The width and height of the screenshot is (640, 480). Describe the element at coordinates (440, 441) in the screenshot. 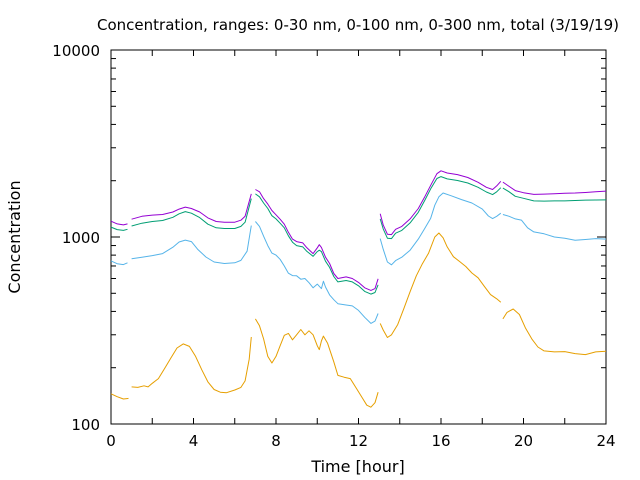

I see `x-tick-label: 16` at that location.